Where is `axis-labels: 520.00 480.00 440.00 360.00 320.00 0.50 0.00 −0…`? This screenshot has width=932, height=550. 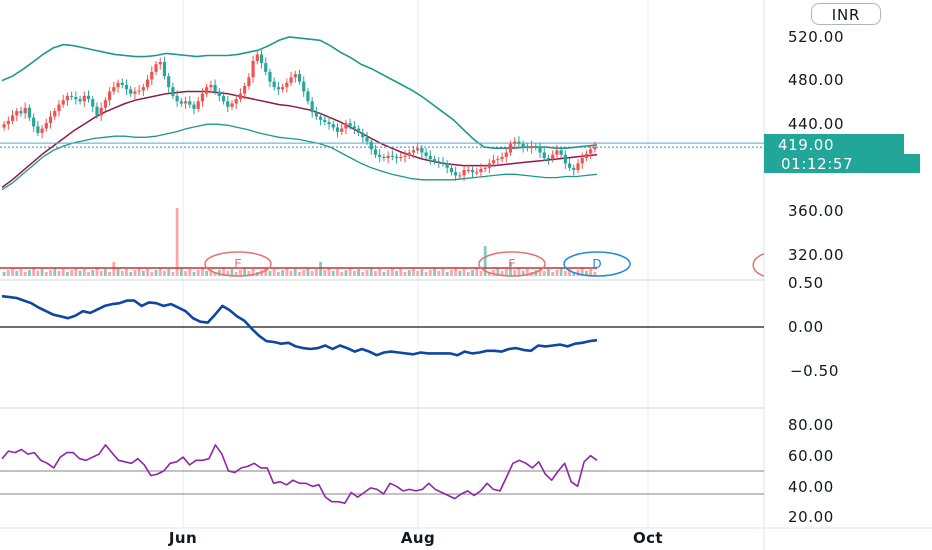 axis-labels: 520.00 480.00 440.00 360.00 320.00 0.50 0.00 −0… is located at coordinates (816, 277).